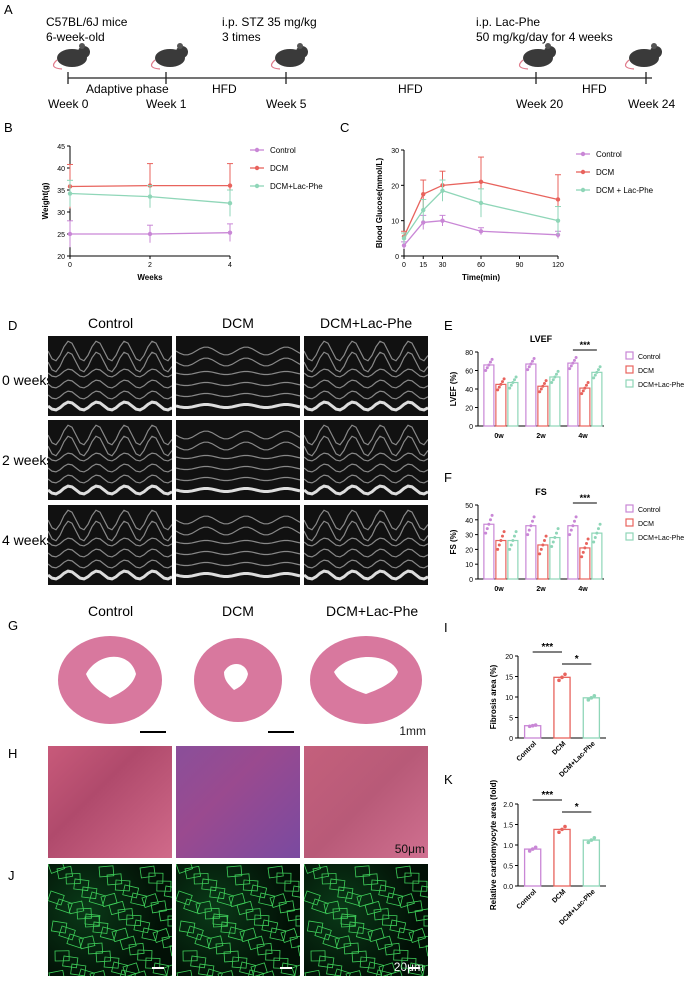 This screenshot has width=700, height=982. I want to click on y-tick-label: 25, so click(61, 235).